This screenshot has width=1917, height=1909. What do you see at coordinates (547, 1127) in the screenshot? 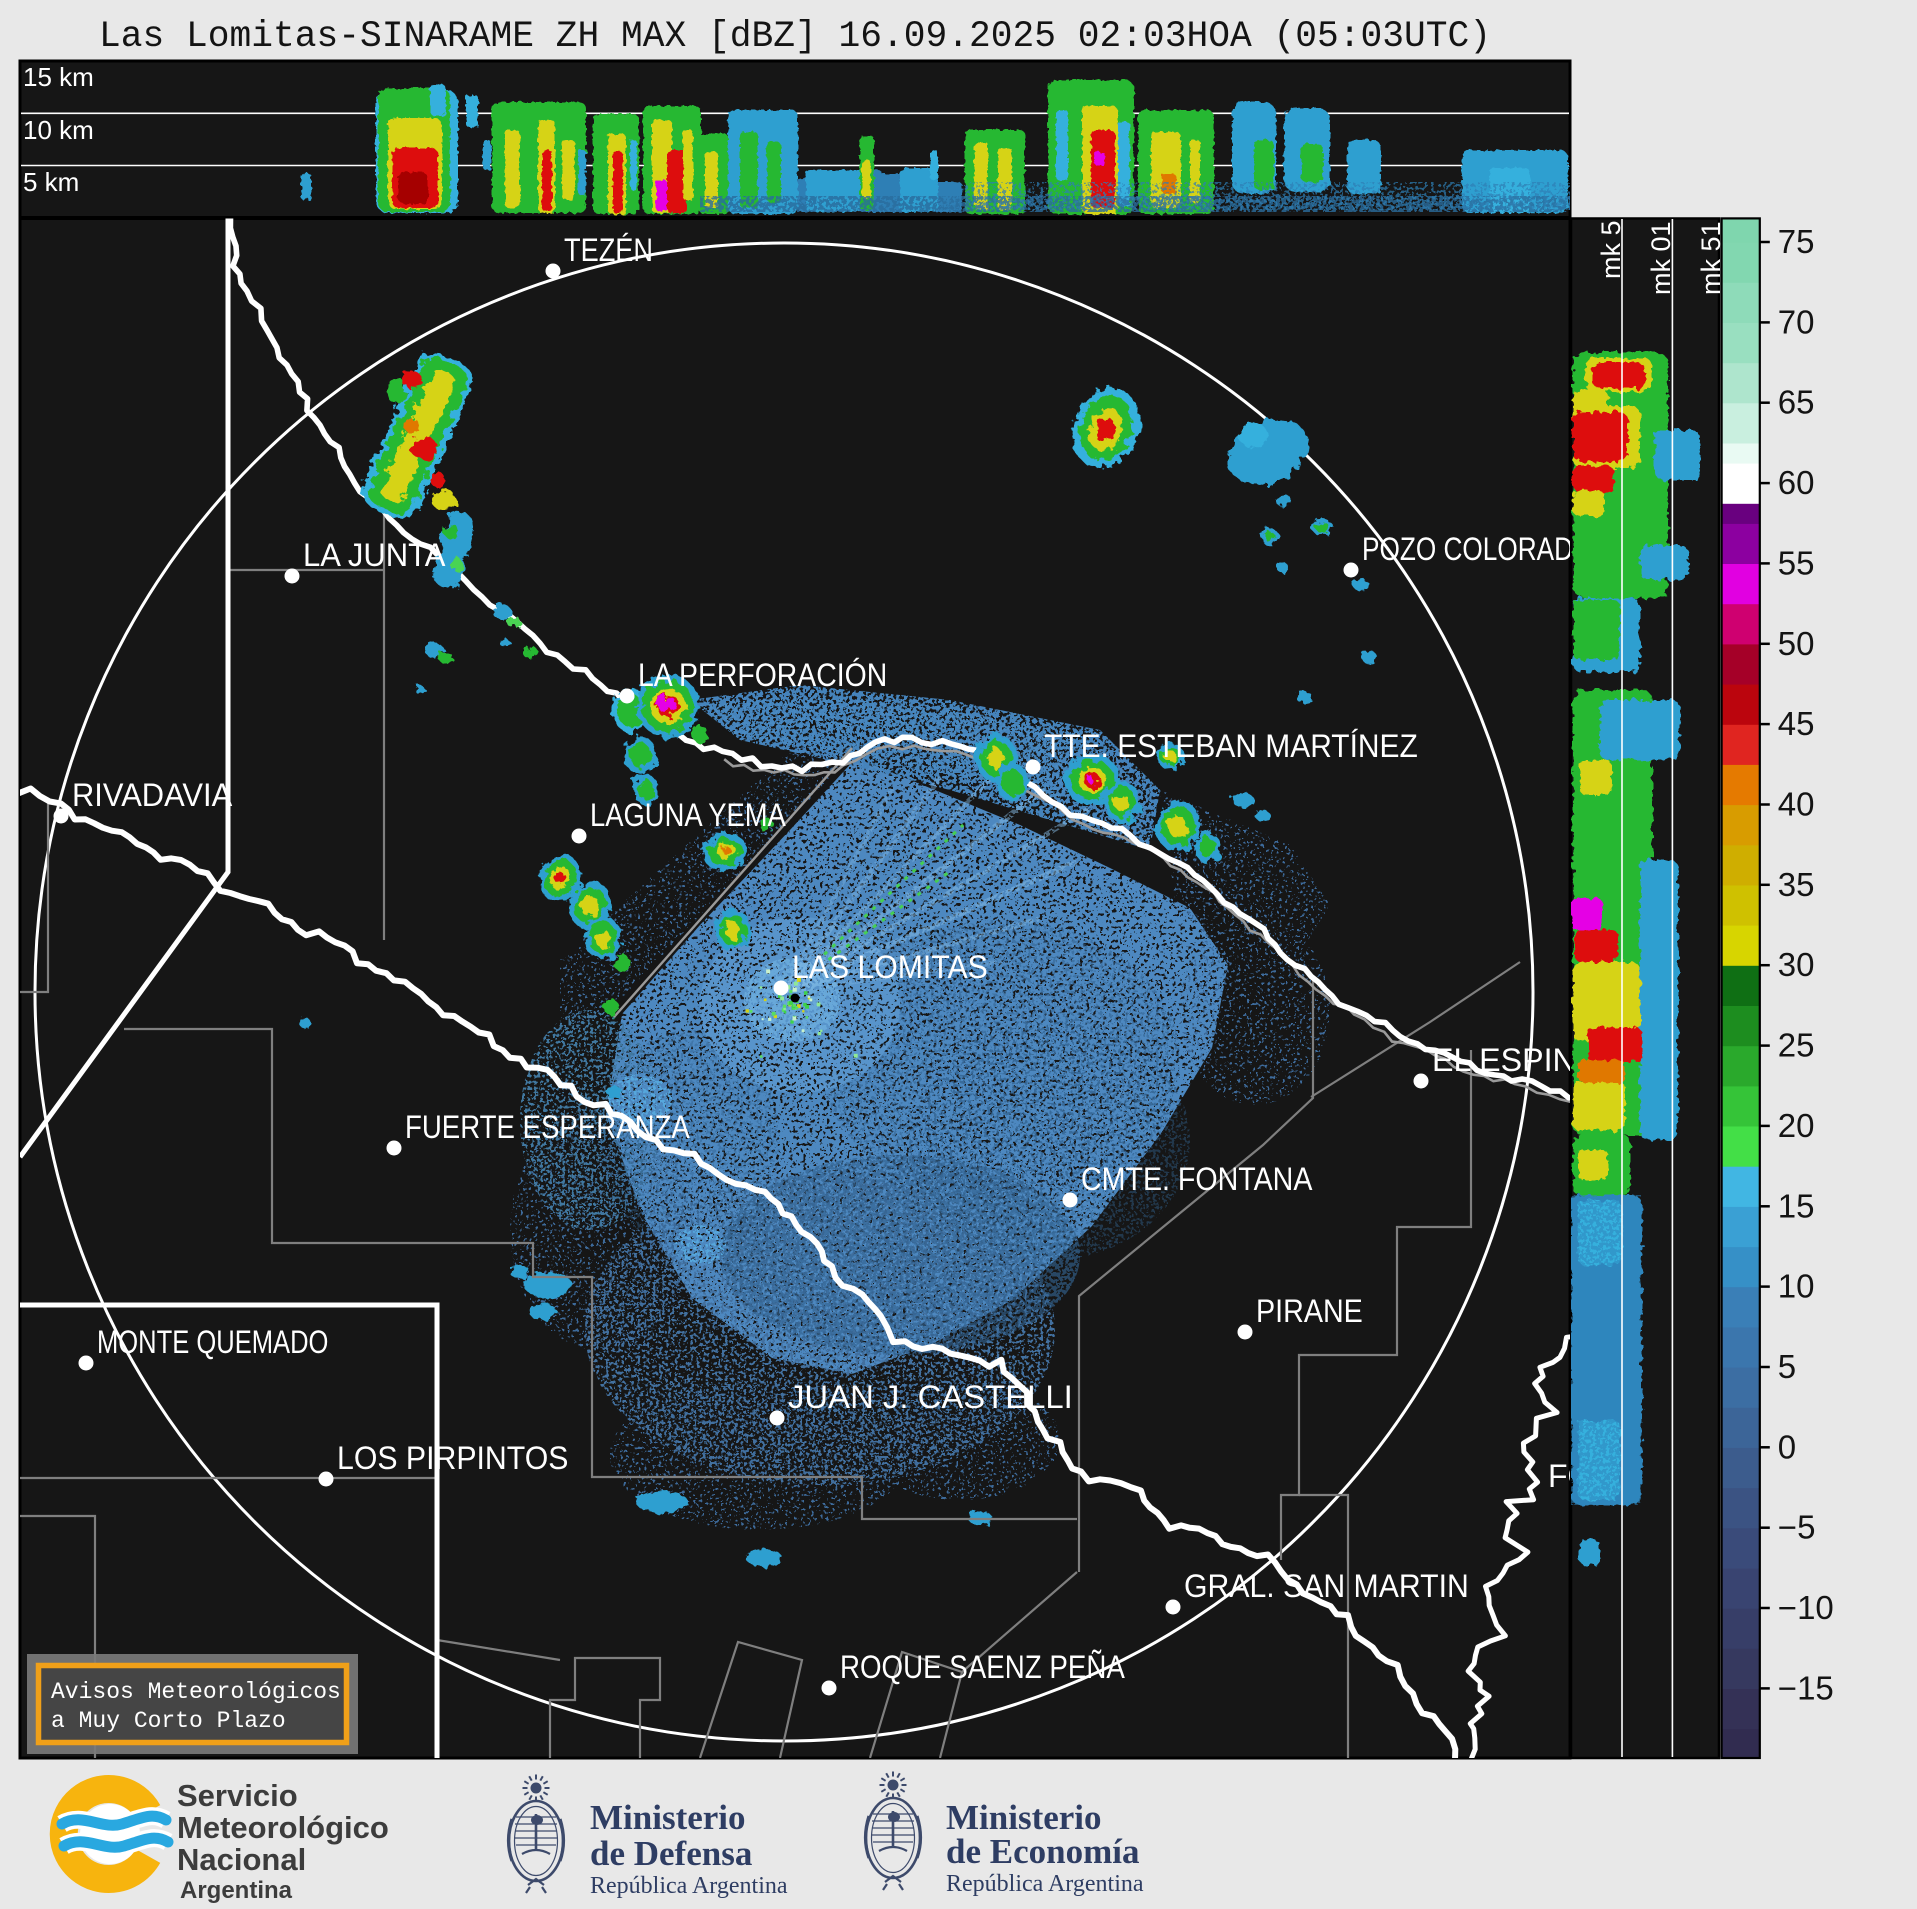
I see `svg-text: FUERTE ESPERANZA` at bounding box center [547, 1127].